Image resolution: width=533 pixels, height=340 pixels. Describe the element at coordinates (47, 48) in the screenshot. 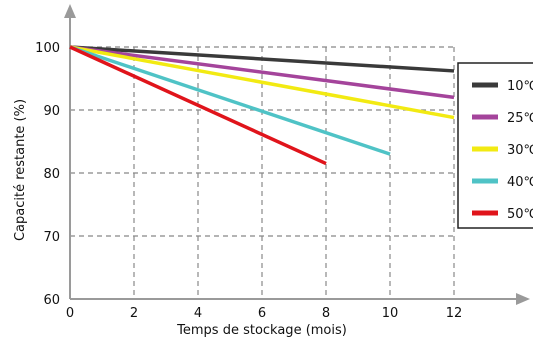

I see `y-tick-label: 100` at that location.